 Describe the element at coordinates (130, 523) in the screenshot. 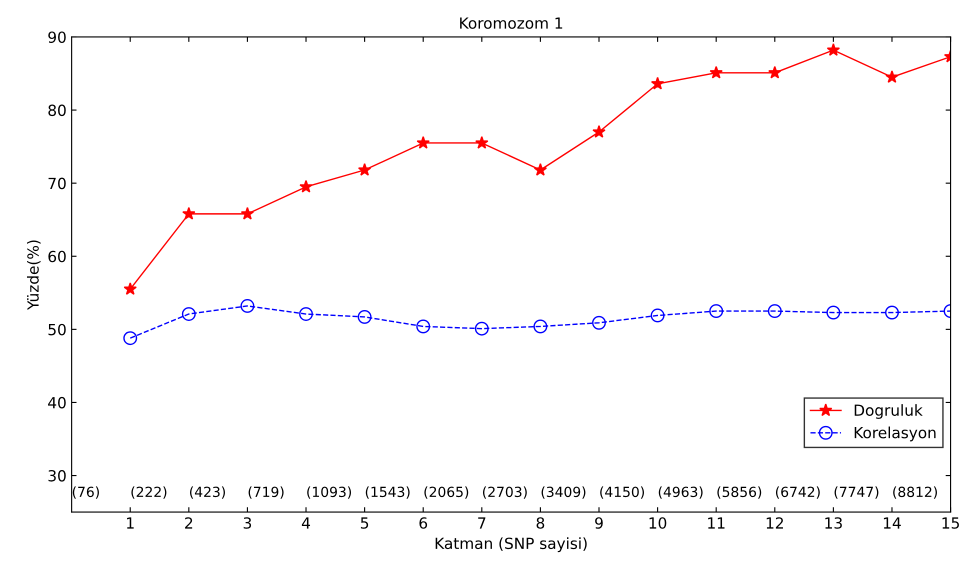

I see `x-tick-label: 1` at that location.